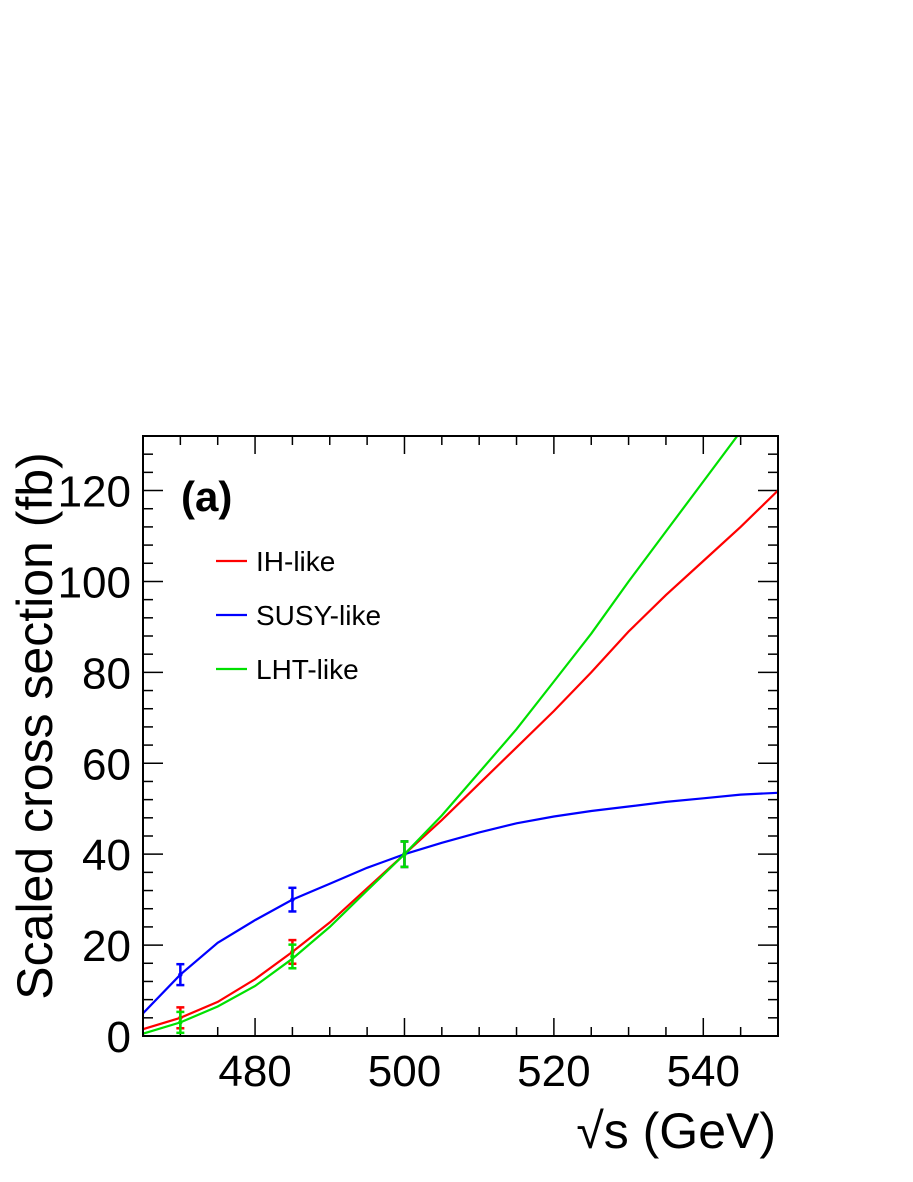 This screenshot has width=913, height=1182. Describe the element at coordinates (106, 764) in the screenshot. I see `y-tick-label: 60` at that location.